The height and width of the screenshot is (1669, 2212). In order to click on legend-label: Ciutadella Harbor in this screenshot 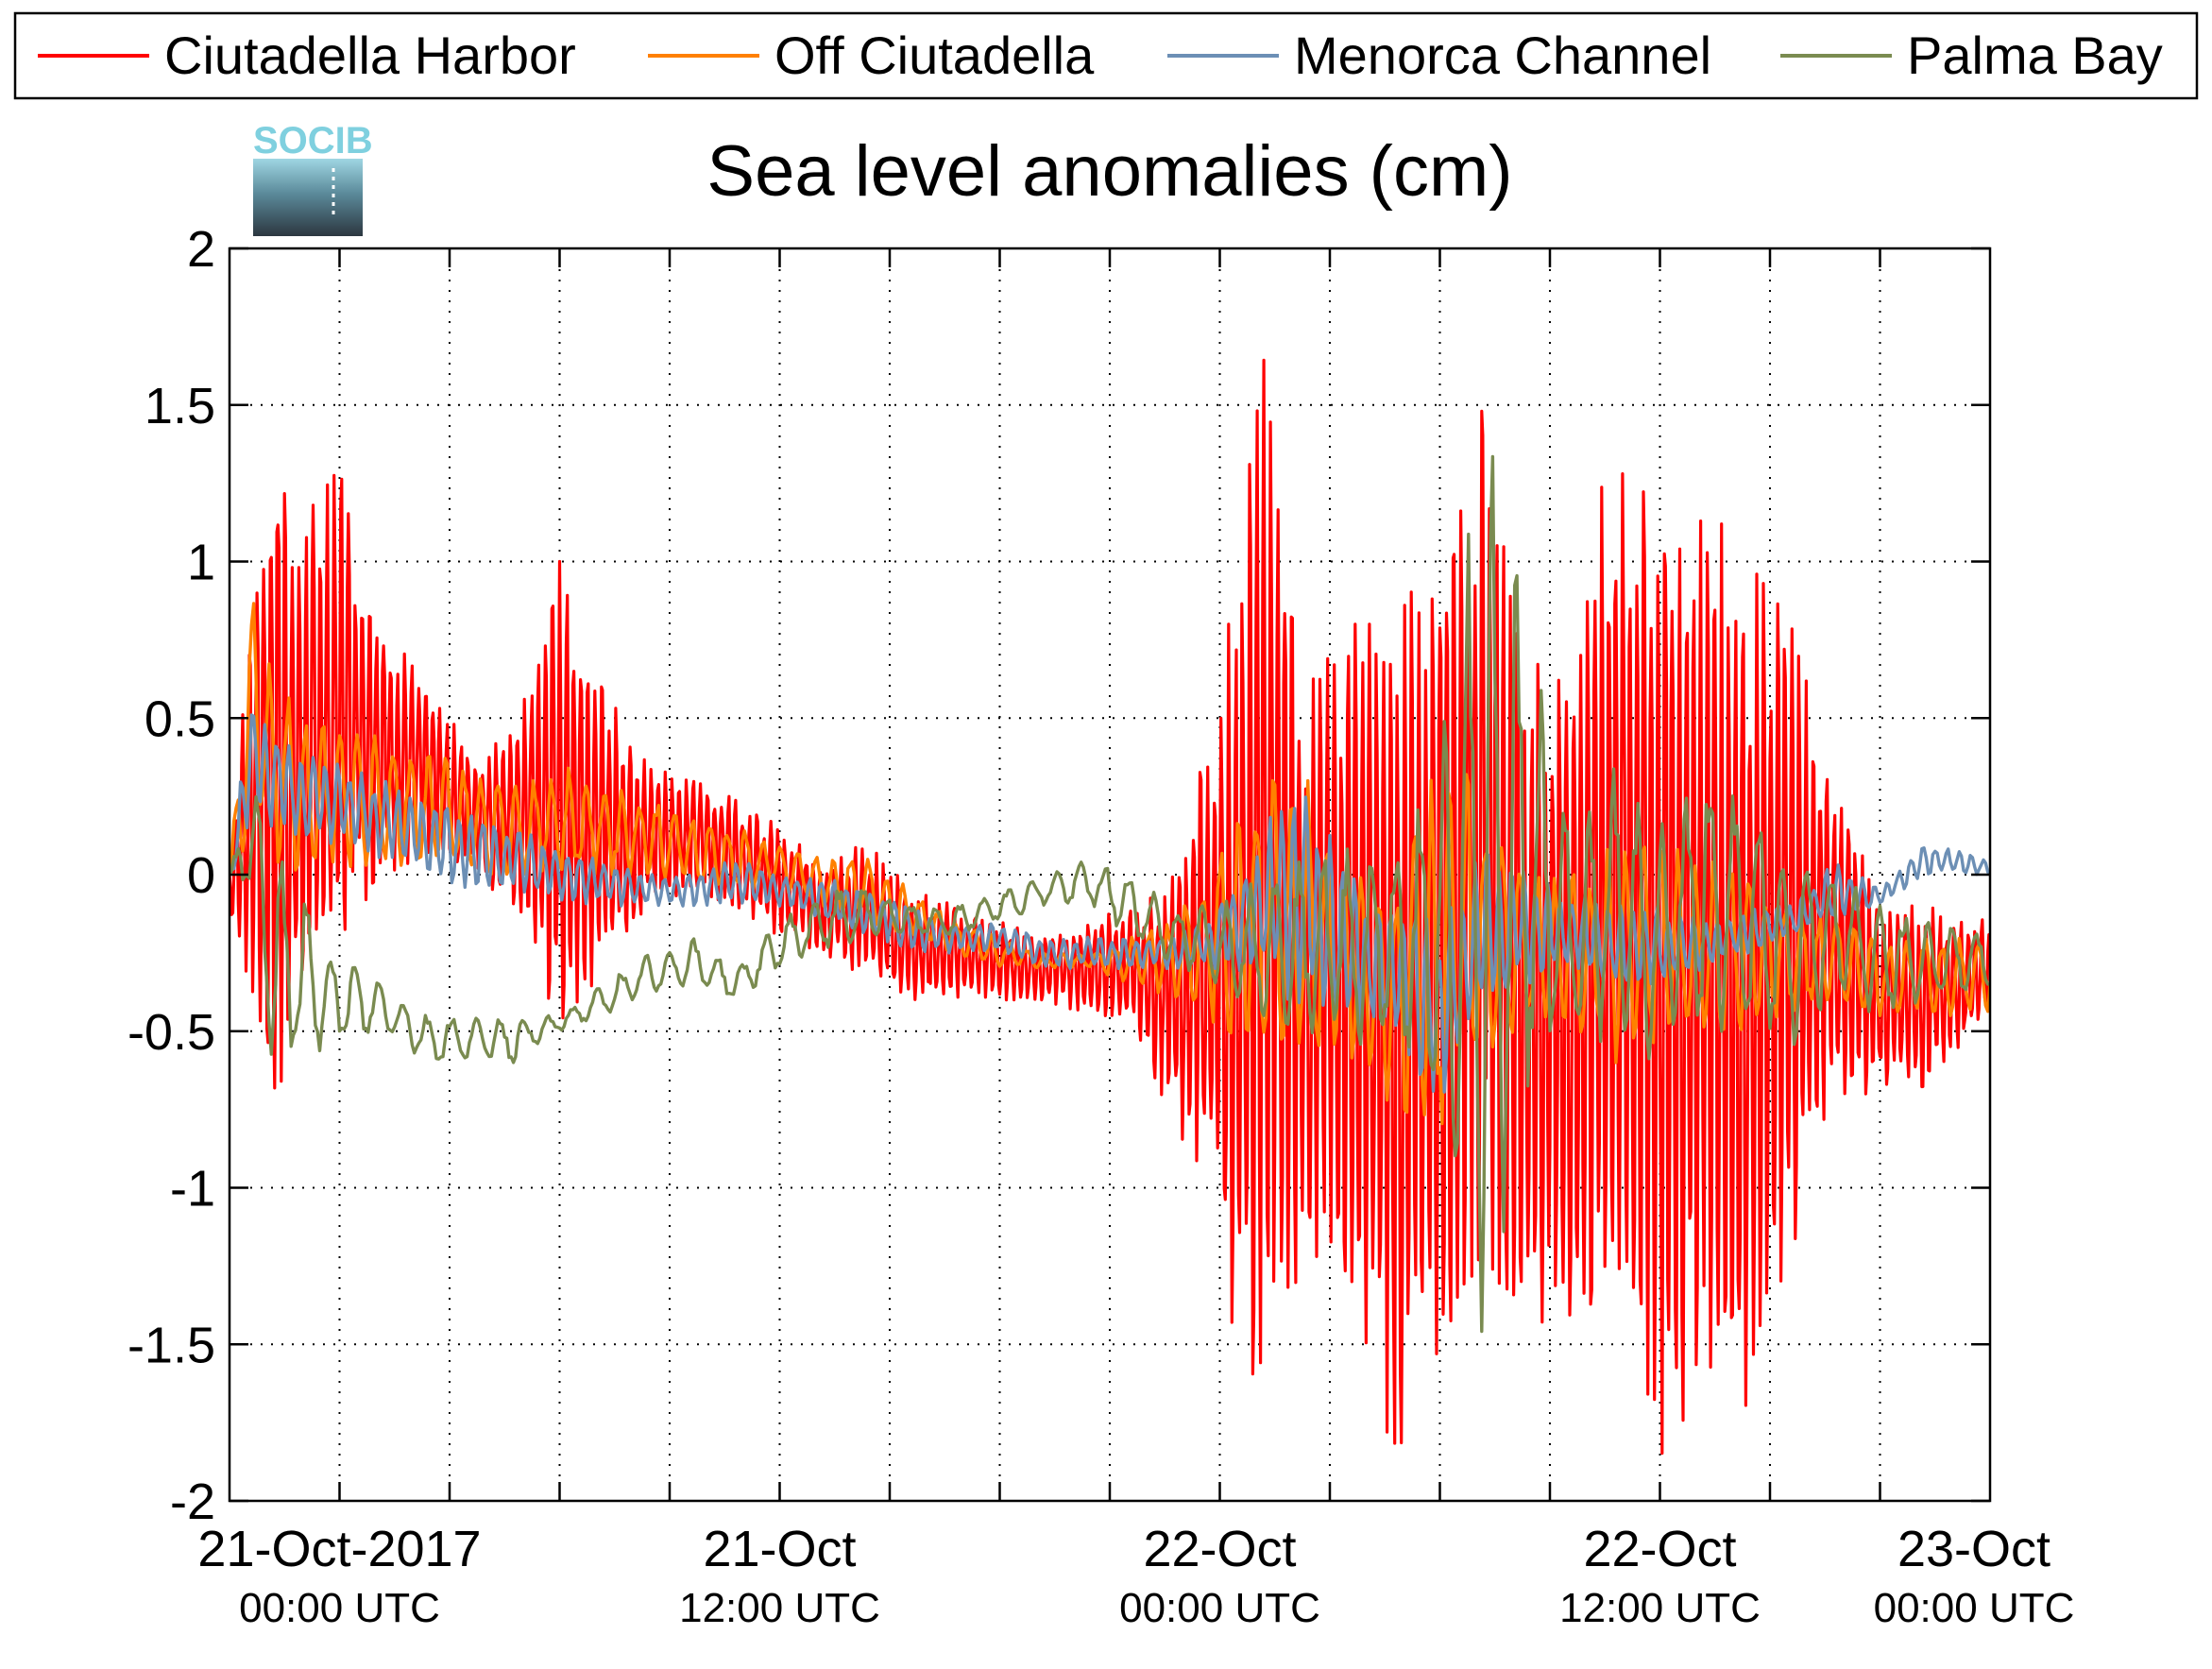, I will do `click(370, 56)`.